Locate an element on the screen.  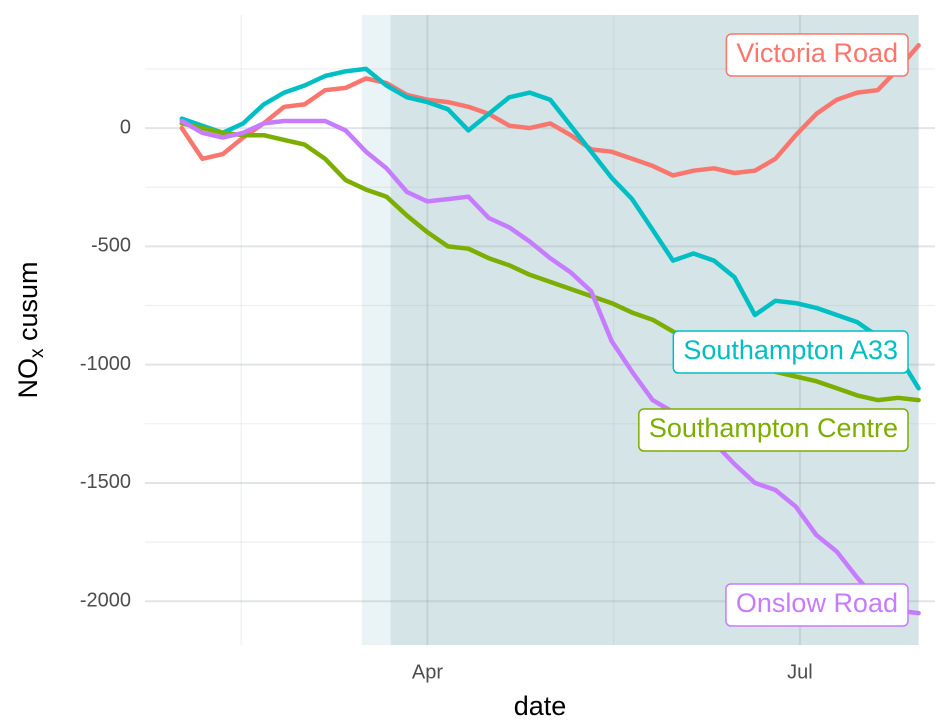
series-label: Southampton Centre is located at coordinates (773, 430).